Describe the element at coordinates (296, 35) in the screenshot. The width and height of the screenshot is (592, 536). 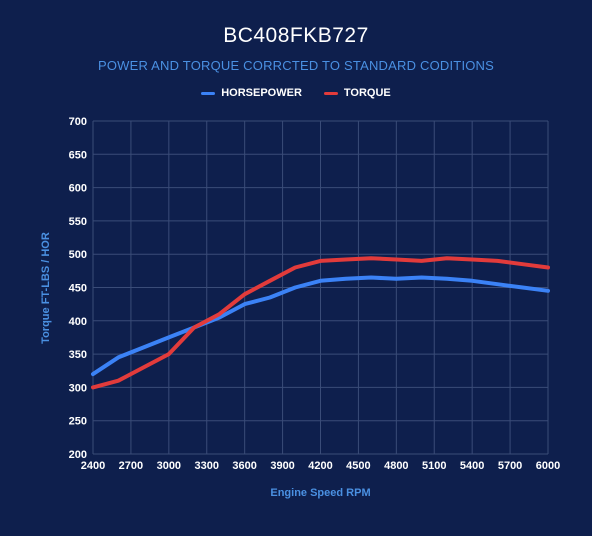
I see `chart-title: BC408FKB727` at that location.